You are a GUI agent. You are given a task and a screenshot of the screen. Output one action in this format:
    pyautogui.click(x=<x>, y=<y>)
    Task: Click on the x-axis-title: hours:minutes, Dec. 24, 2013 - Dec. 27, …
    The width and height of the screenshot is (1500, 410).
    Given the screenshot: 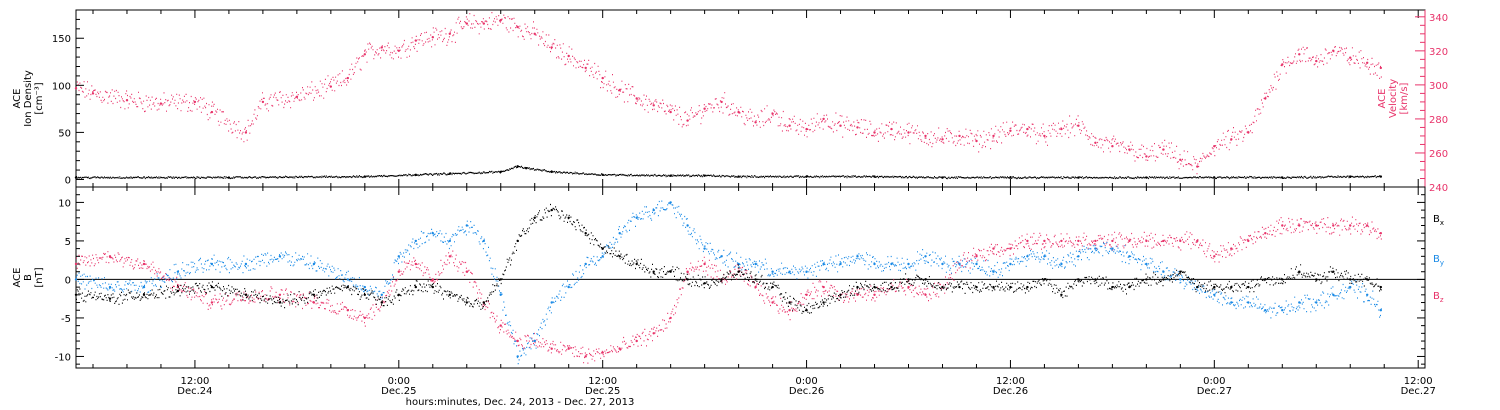 What is the action you would take?
    pyautogui.click(x=520, y=402)
    